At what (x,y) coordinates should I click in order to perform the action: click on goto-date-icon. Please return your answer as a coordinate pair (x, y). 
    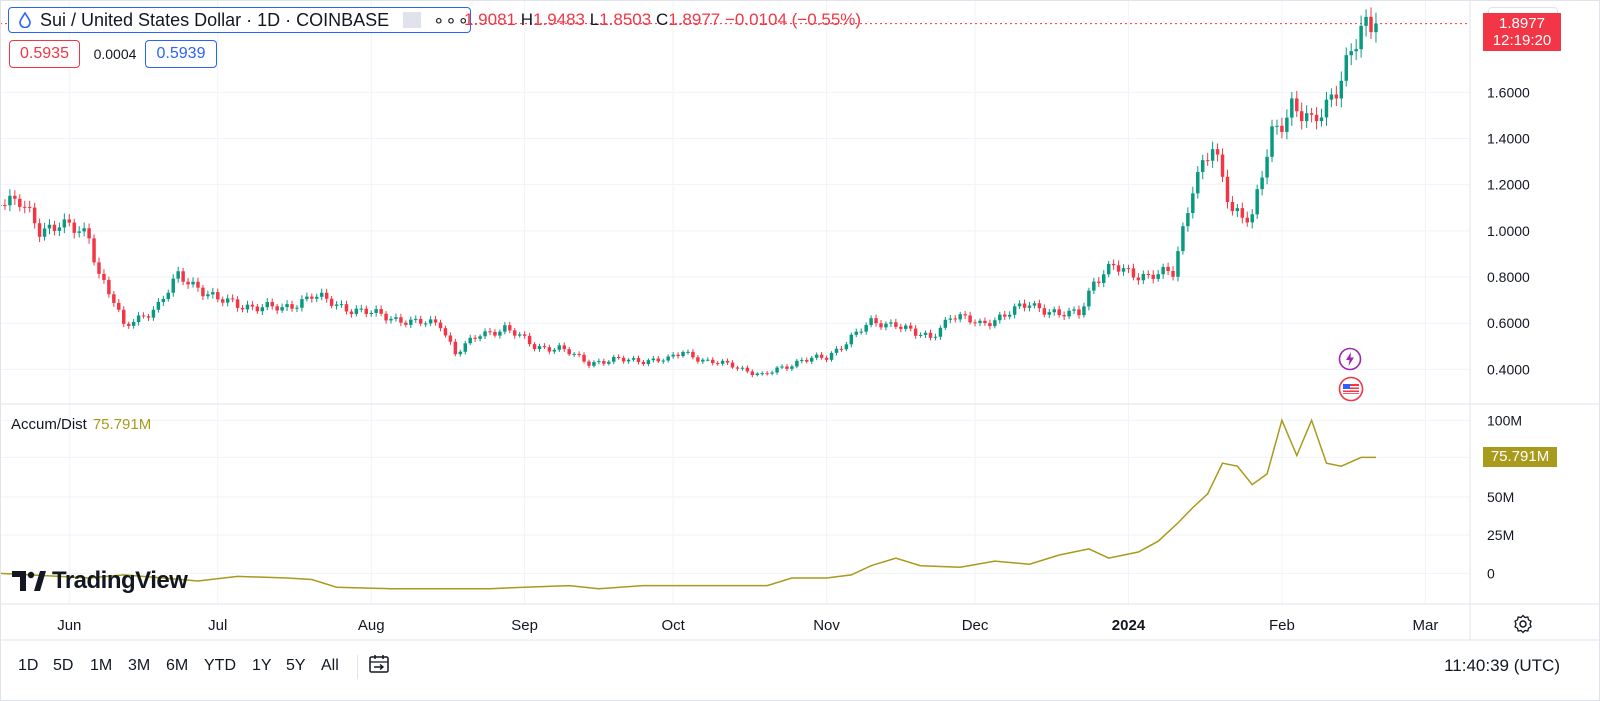
    Looking at the image, I should click on (379, 664).